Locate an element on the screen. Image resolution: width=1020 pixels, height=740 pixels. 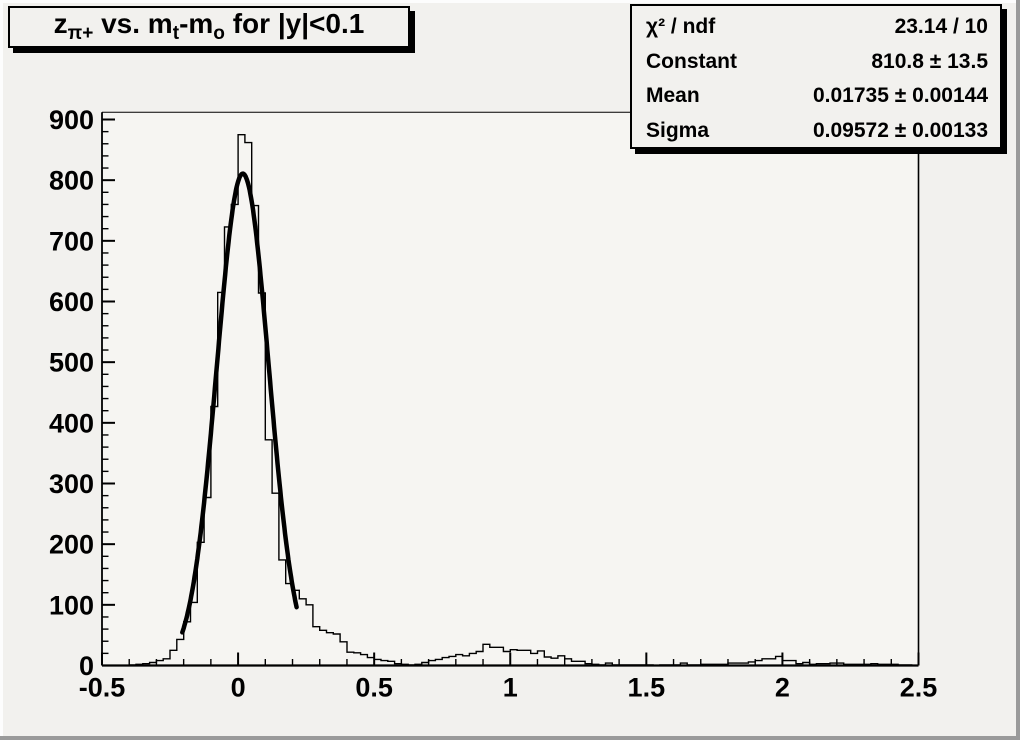
svg-text: 600 is located at coordinates (71, 302).